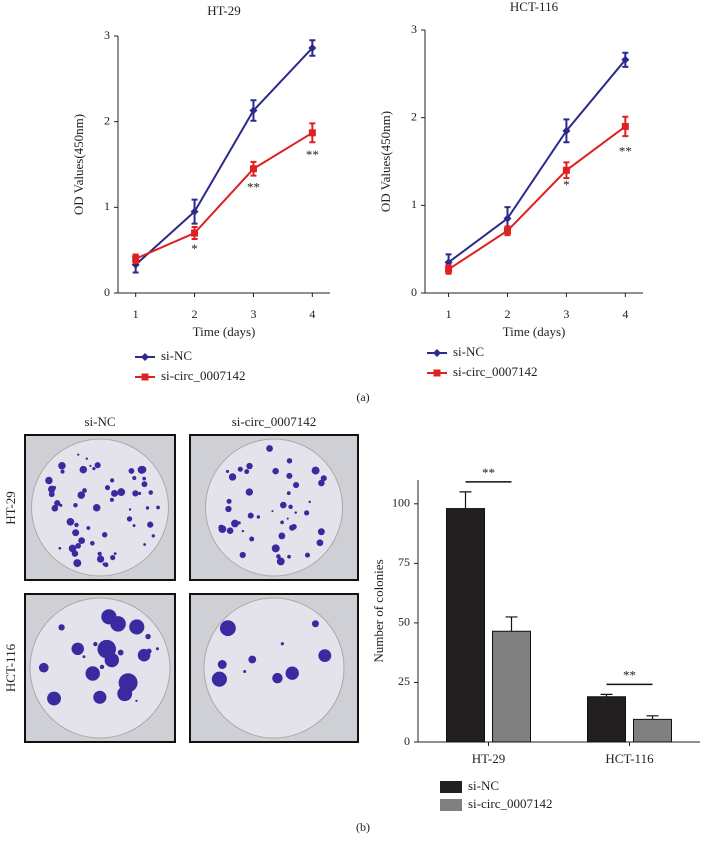 This screenshot has width=726, height=855. Describe the element at coordinates (629, 758) in the screenshot. I see `x-tick-label: HCT-116` at that location.